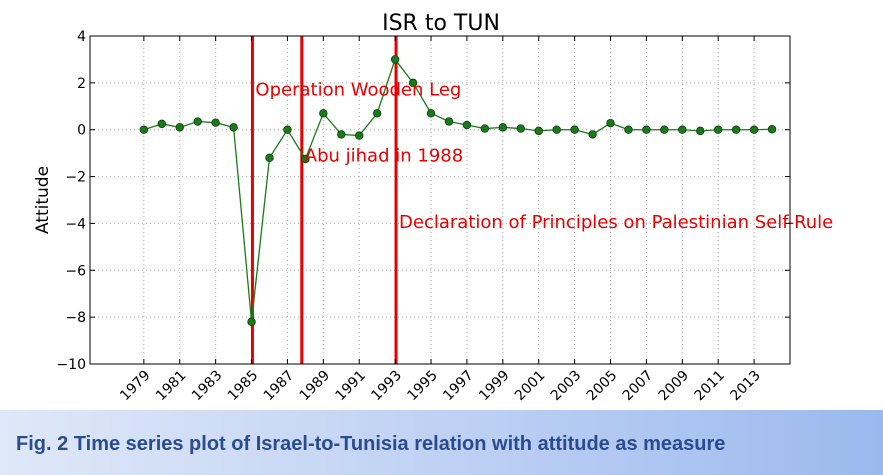 This screenshot has height=475, width=883. I want to click on x-tick-label: 2007, so click(638, 386).